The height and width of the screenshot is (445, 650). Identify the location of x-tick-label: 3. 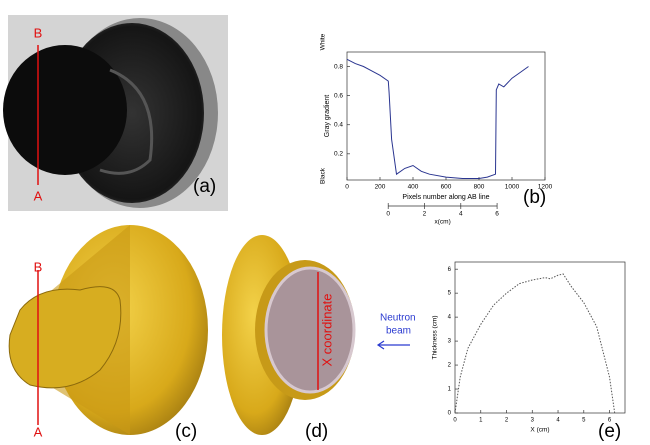
(533, 421).